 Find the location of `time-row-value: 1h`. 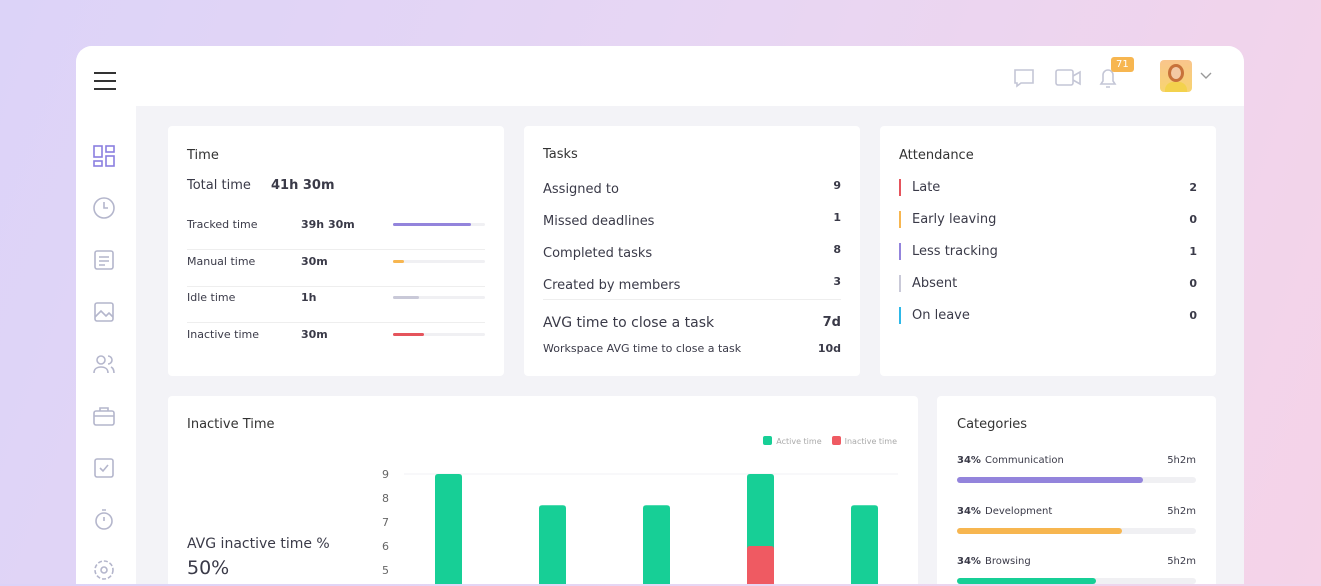

time-row-value: 1h is located at coordinates (309, 297).